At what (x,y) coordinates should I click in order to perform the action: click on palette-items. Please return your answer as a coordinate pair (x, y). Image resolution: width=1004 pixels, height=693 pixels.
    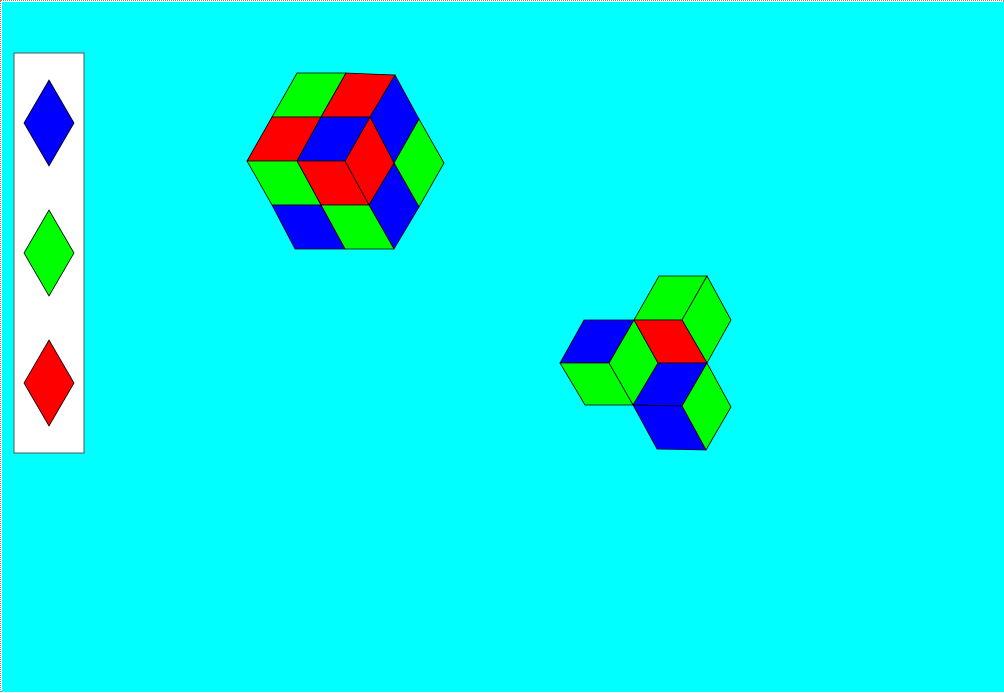
    Looking at the image, I should click on (49, 253).